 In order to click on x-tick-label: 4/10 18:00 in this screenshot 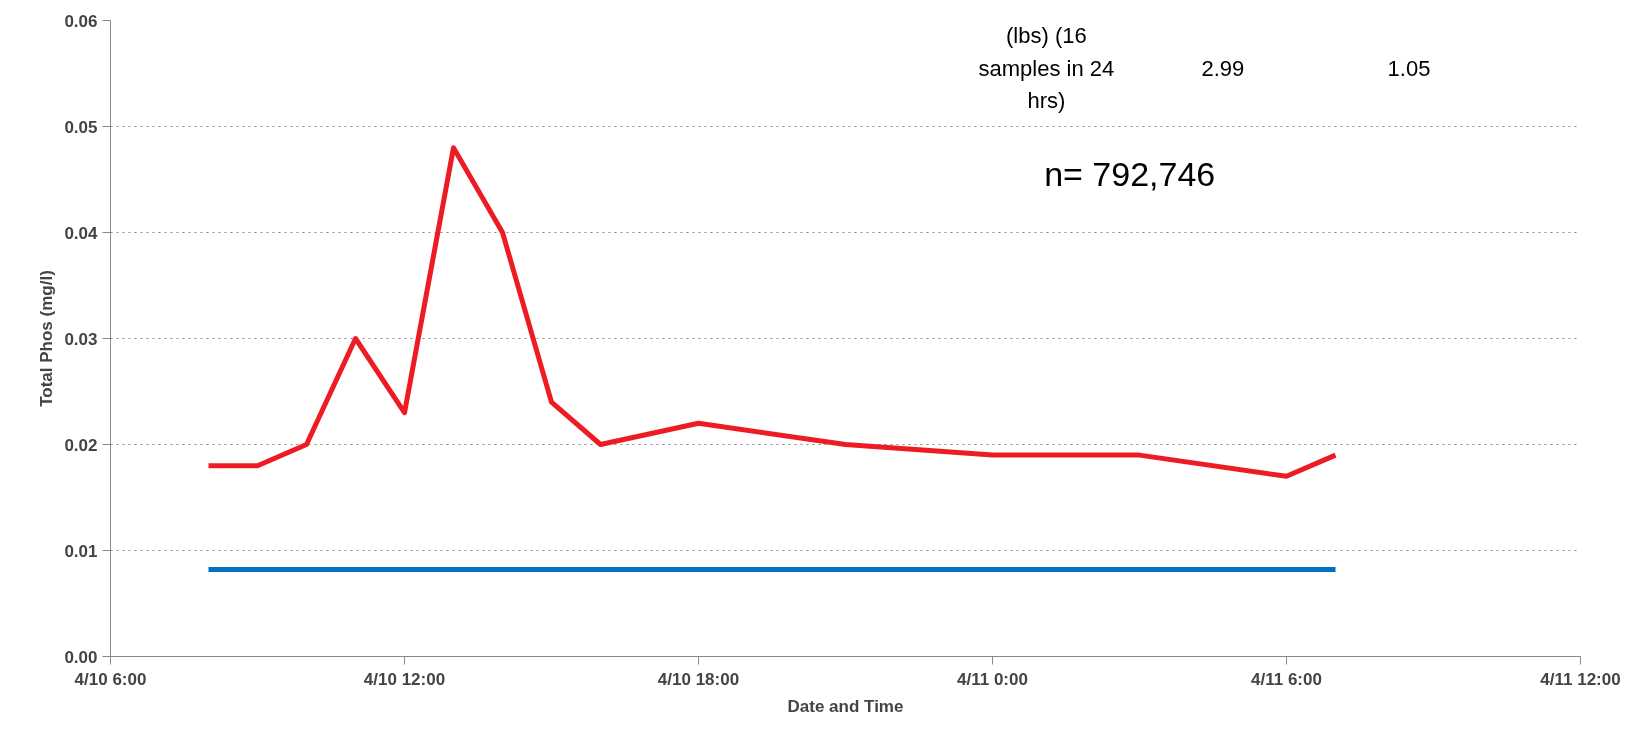, I will do `click(698, 679)`.